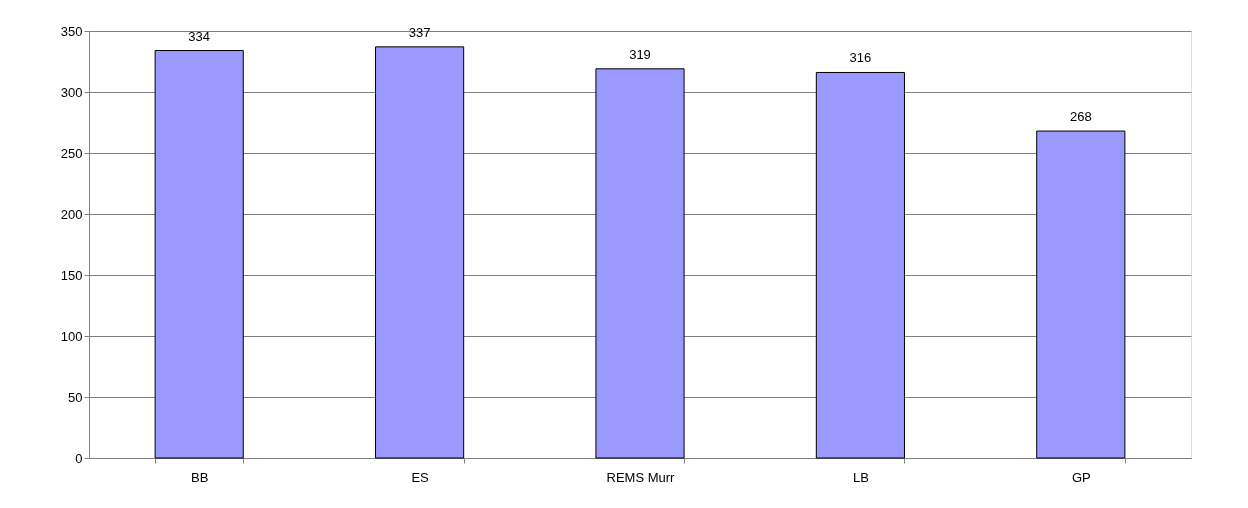 This screenshot has width=1248, height=508. I want to click on x-tick-label: GP, so click(1081, 477).